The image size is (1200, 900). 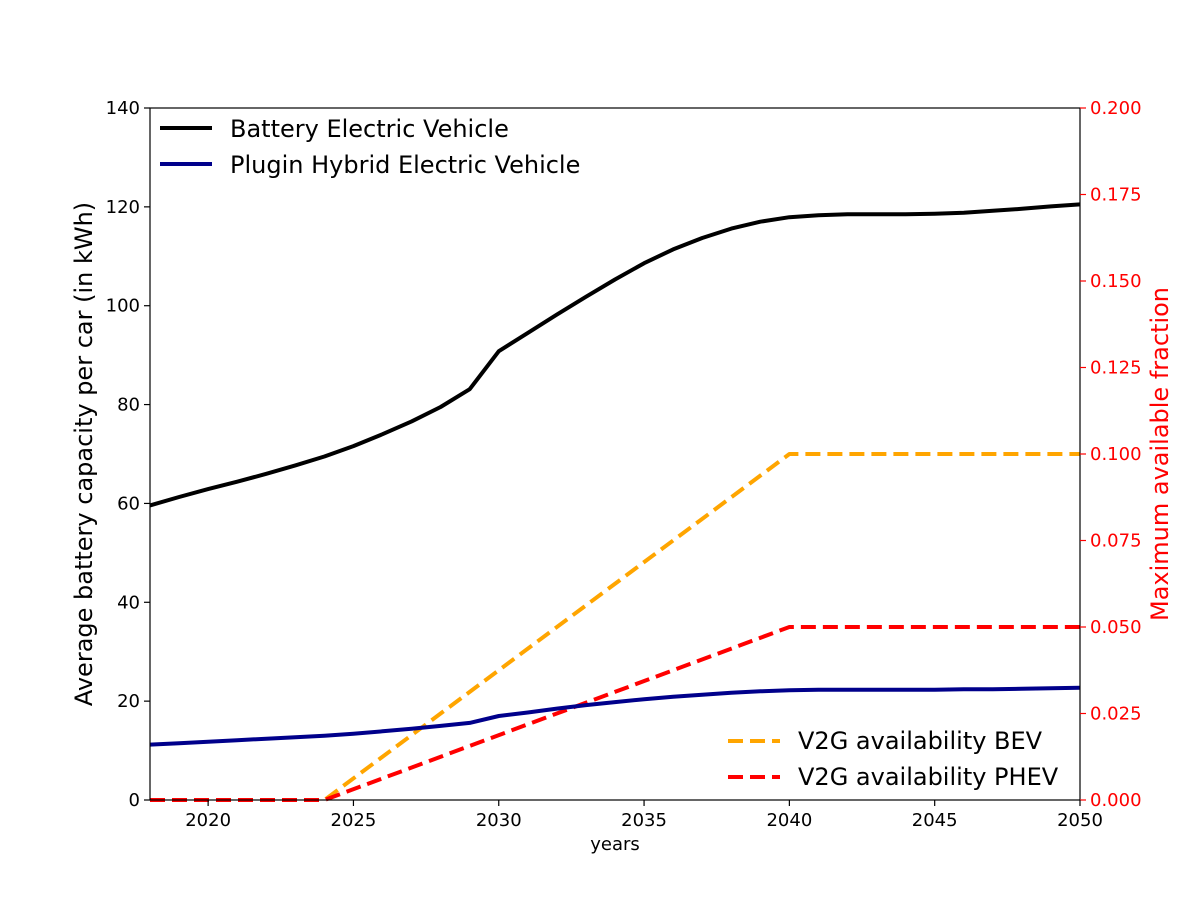 What do you see at coordinates (1116, 281) in the screenshot?
I see `y-right-tick-label: 0.150` at bounding box center [1116, 281].